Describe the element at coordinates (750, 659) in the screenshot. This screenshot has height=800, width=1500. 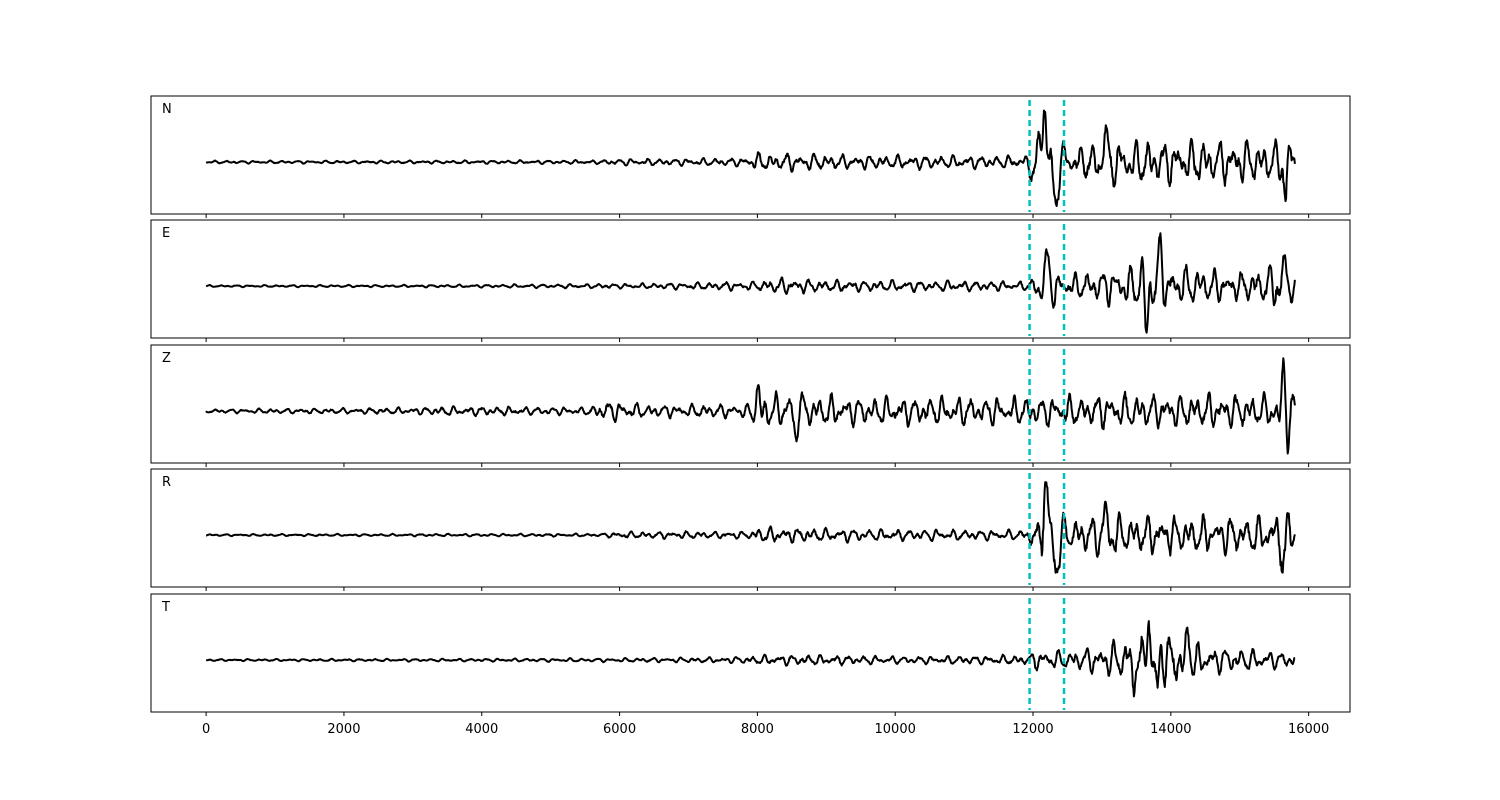
I see `trace-t` at that location.